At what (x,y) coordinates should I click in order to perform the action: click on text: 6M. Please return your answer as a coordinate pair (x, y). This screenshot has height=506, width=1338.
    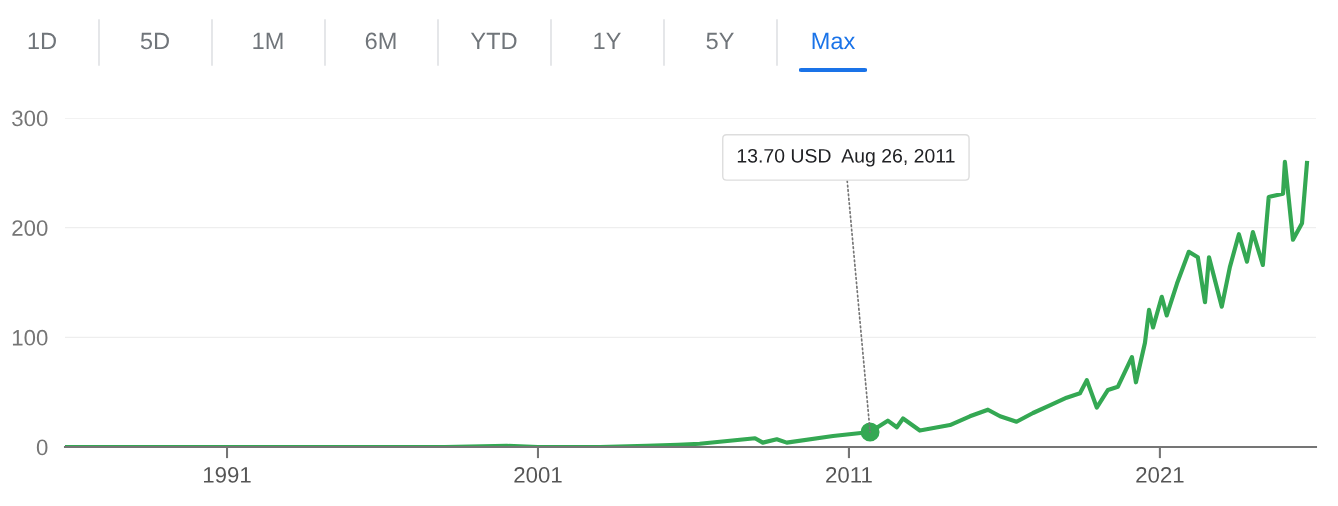
    Looking at the image, I should click on (380, 41).